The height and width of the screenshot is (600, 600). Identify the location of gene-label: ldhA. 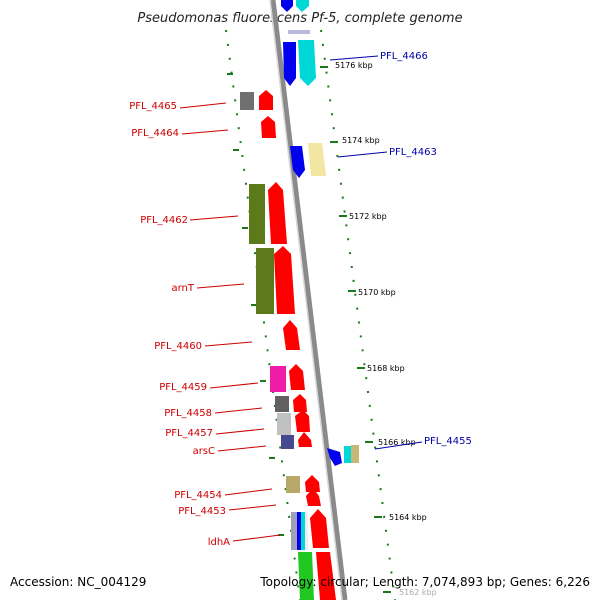
(219, 542).